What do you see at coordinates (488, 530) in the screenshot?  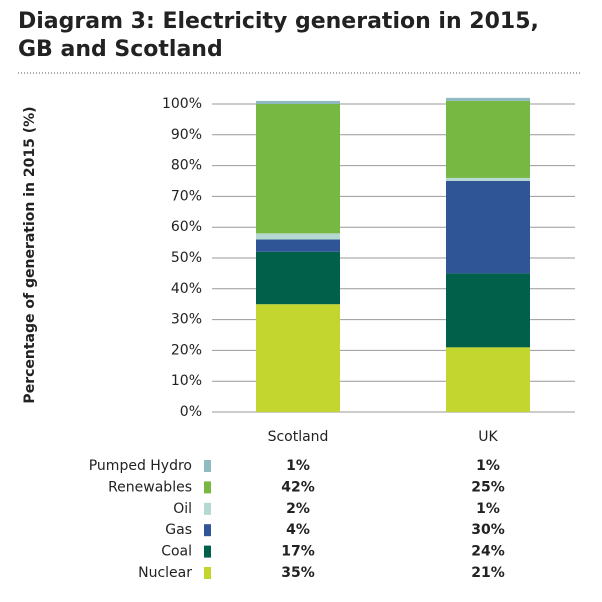 I see `value-label: 30%` at bounding box center [488, 530].